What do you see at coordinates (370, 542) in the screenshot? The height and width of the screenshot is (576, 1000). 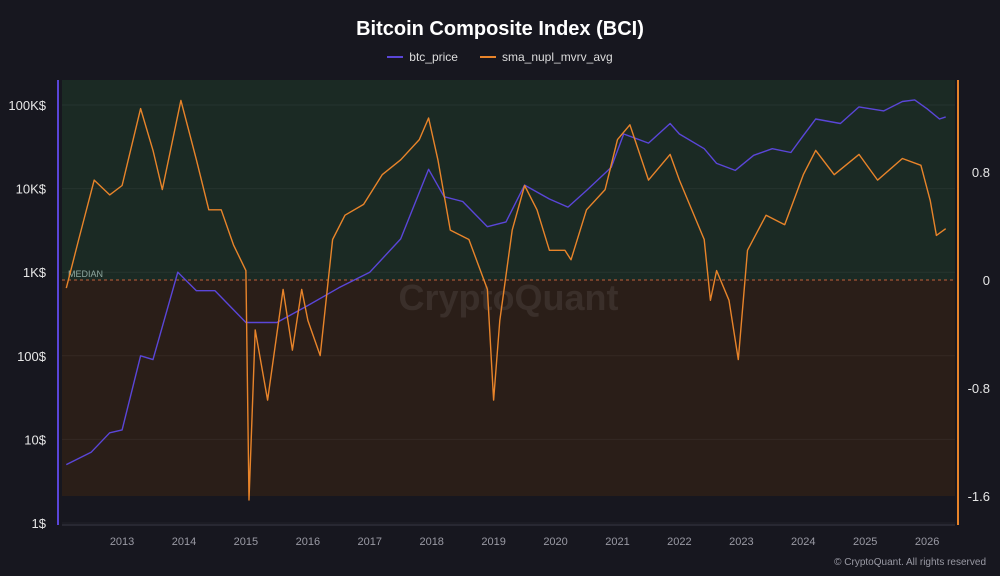 I see `x-tick-label: 2017` at bounding box center [370, 542].